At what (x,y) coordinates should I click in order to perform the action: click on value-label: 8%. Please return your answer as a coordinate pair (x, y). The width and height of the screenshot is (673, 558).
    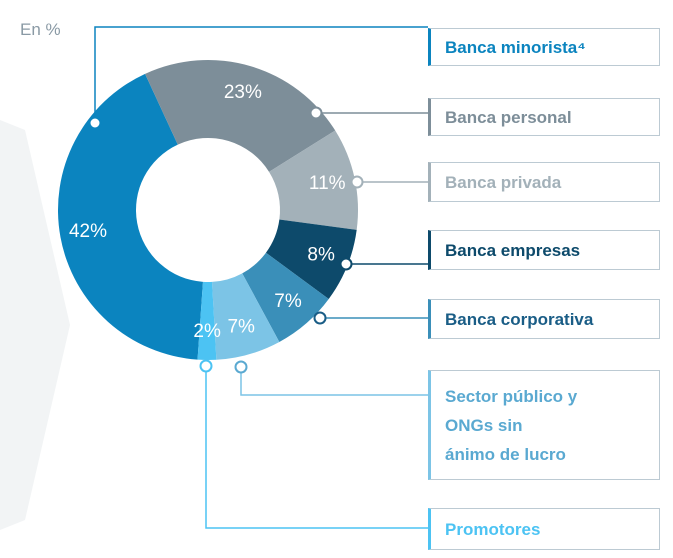
    Looking at the image, I should click on (321, 255).